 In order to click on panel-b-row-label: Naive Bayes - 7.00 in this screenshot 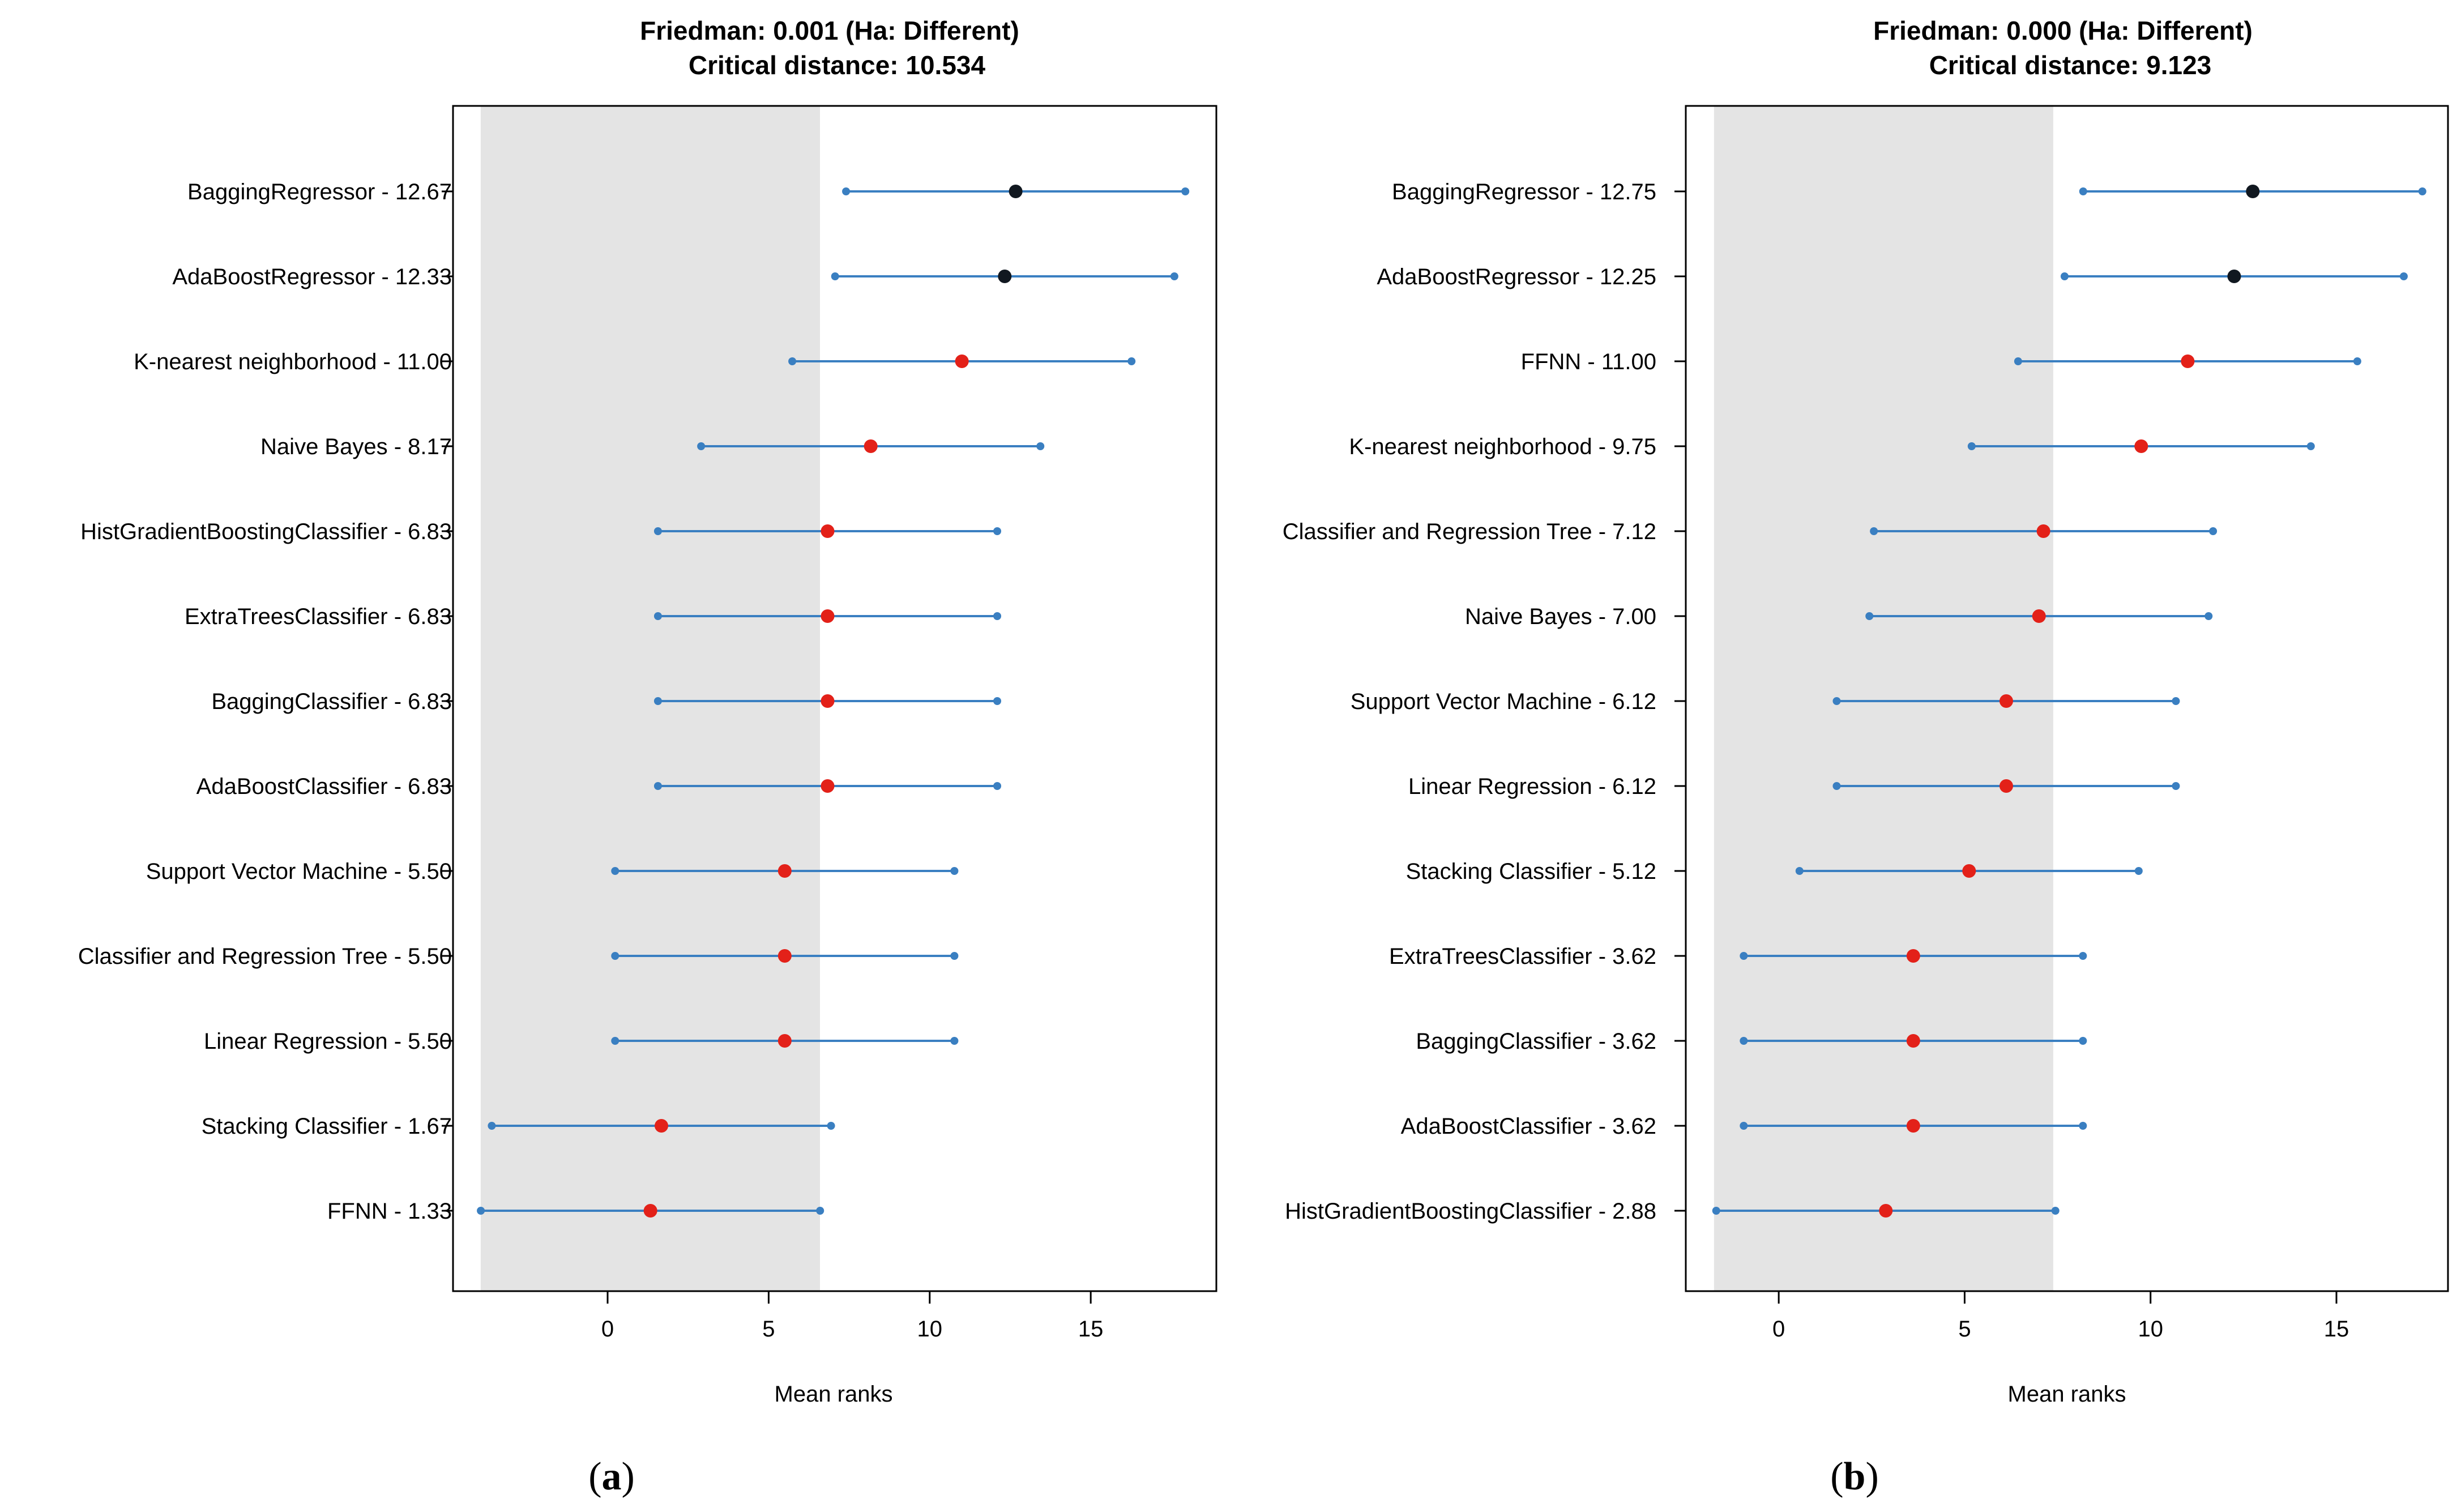, I will do `click(1560, 616)`.